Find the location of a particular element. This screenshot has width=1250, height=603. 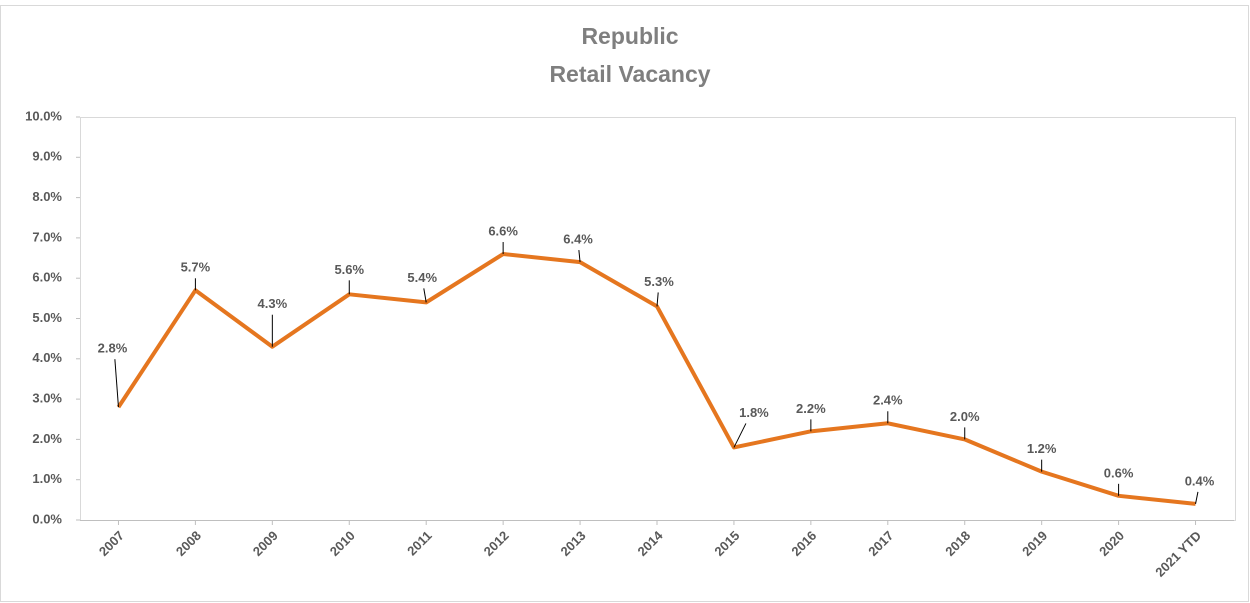

y-tick-label: 7.0% is located at coordinates (47, 236).